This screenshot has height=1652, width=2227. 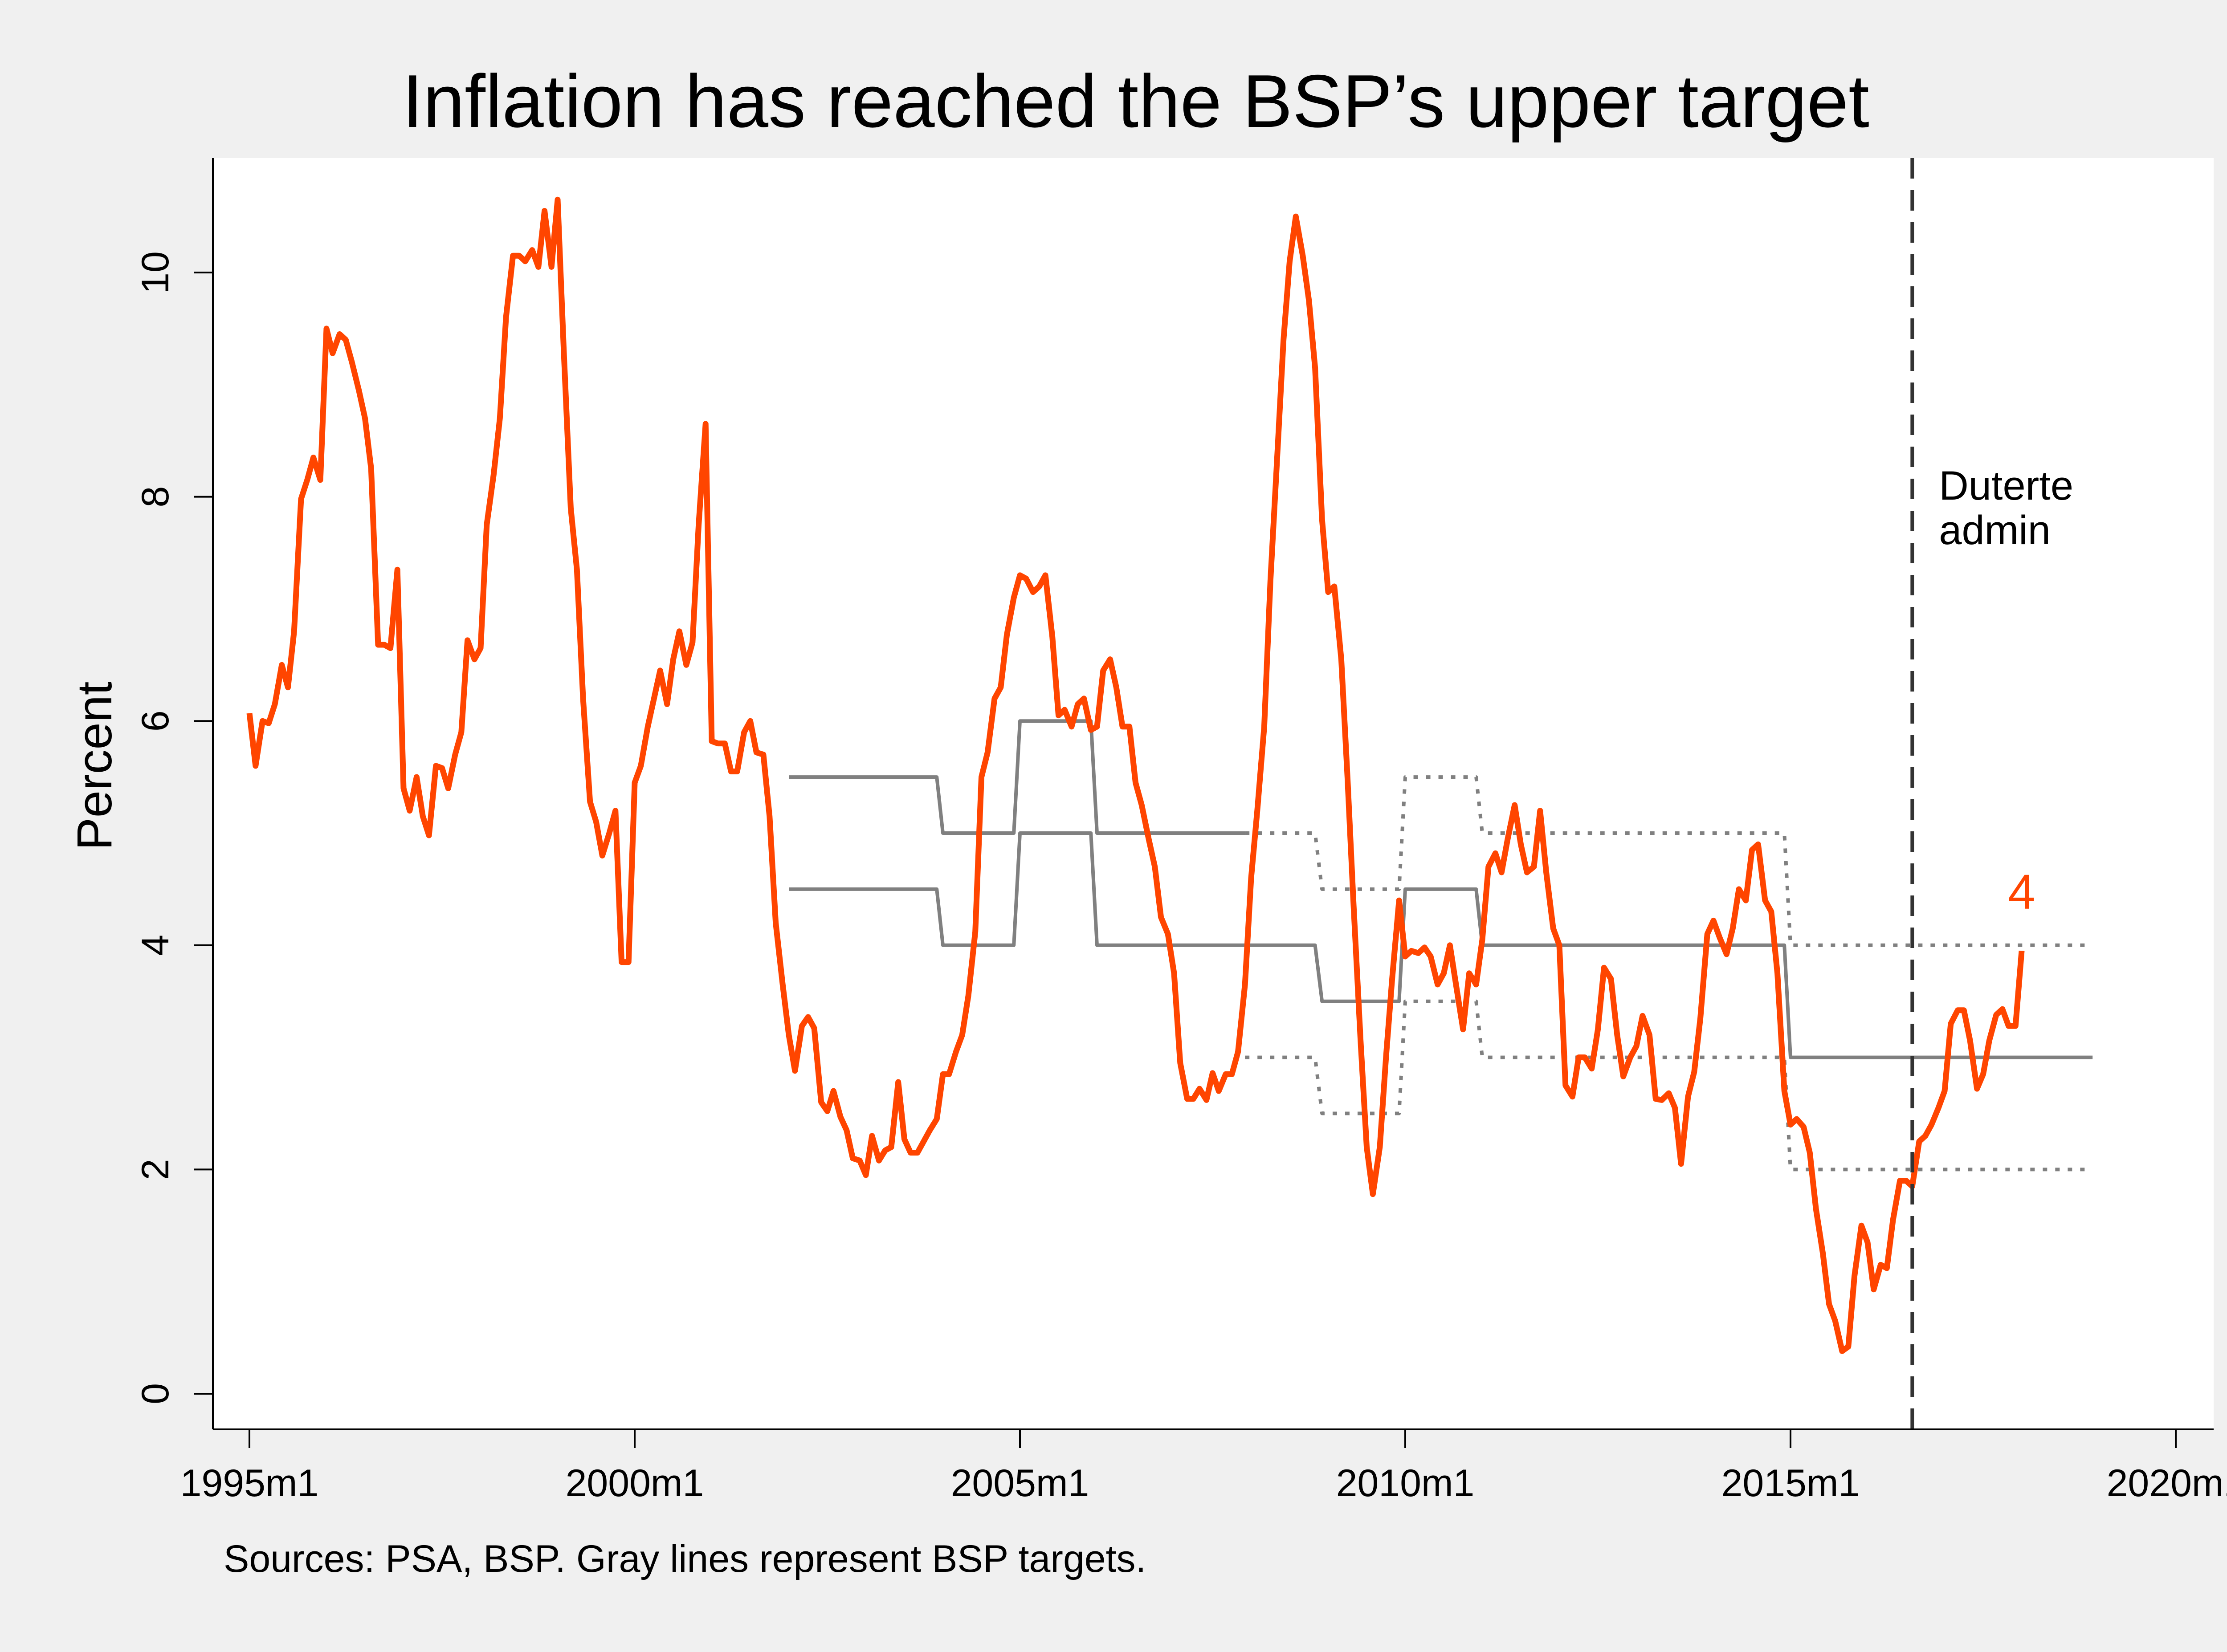 What do you see at coordinates (155, 497) in the screenshot?
I see `y-tick-label: 8` at bounding box center [155, 497].